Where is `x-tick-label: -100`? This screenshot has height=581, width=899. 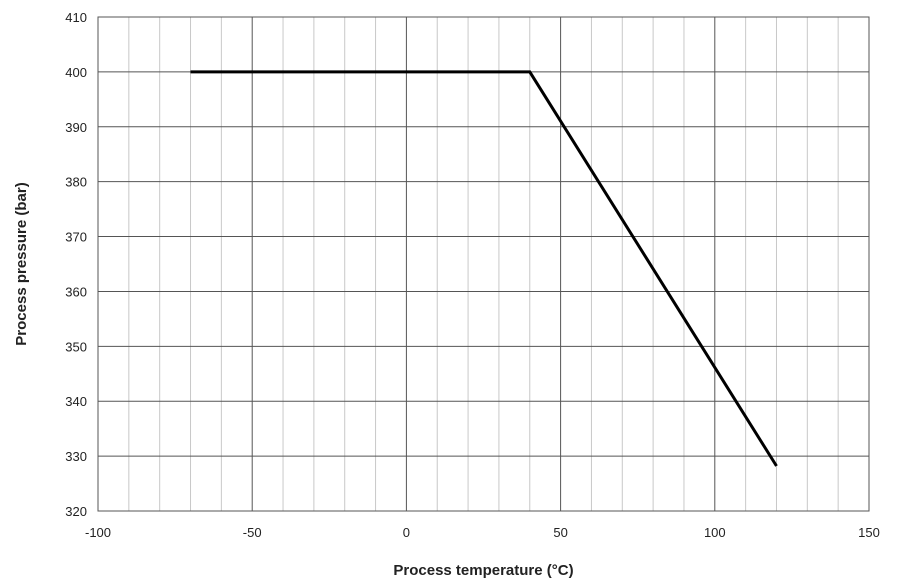 x-tick-label: -100 is located at coordinates (98, 532).